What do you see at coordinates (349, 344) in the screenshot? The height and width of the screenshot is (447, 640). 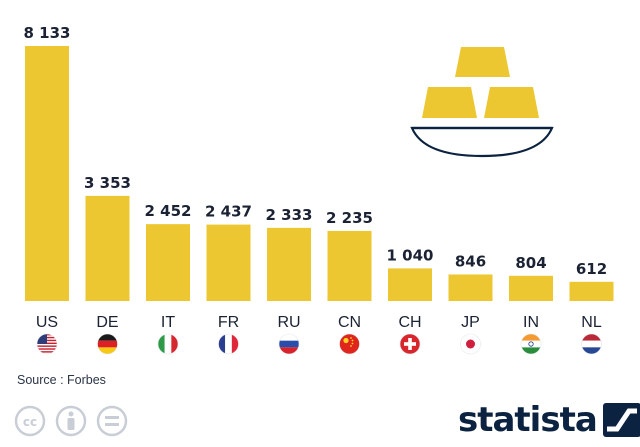 I see `cn-flag-icon` at bounding box center [349, 344].